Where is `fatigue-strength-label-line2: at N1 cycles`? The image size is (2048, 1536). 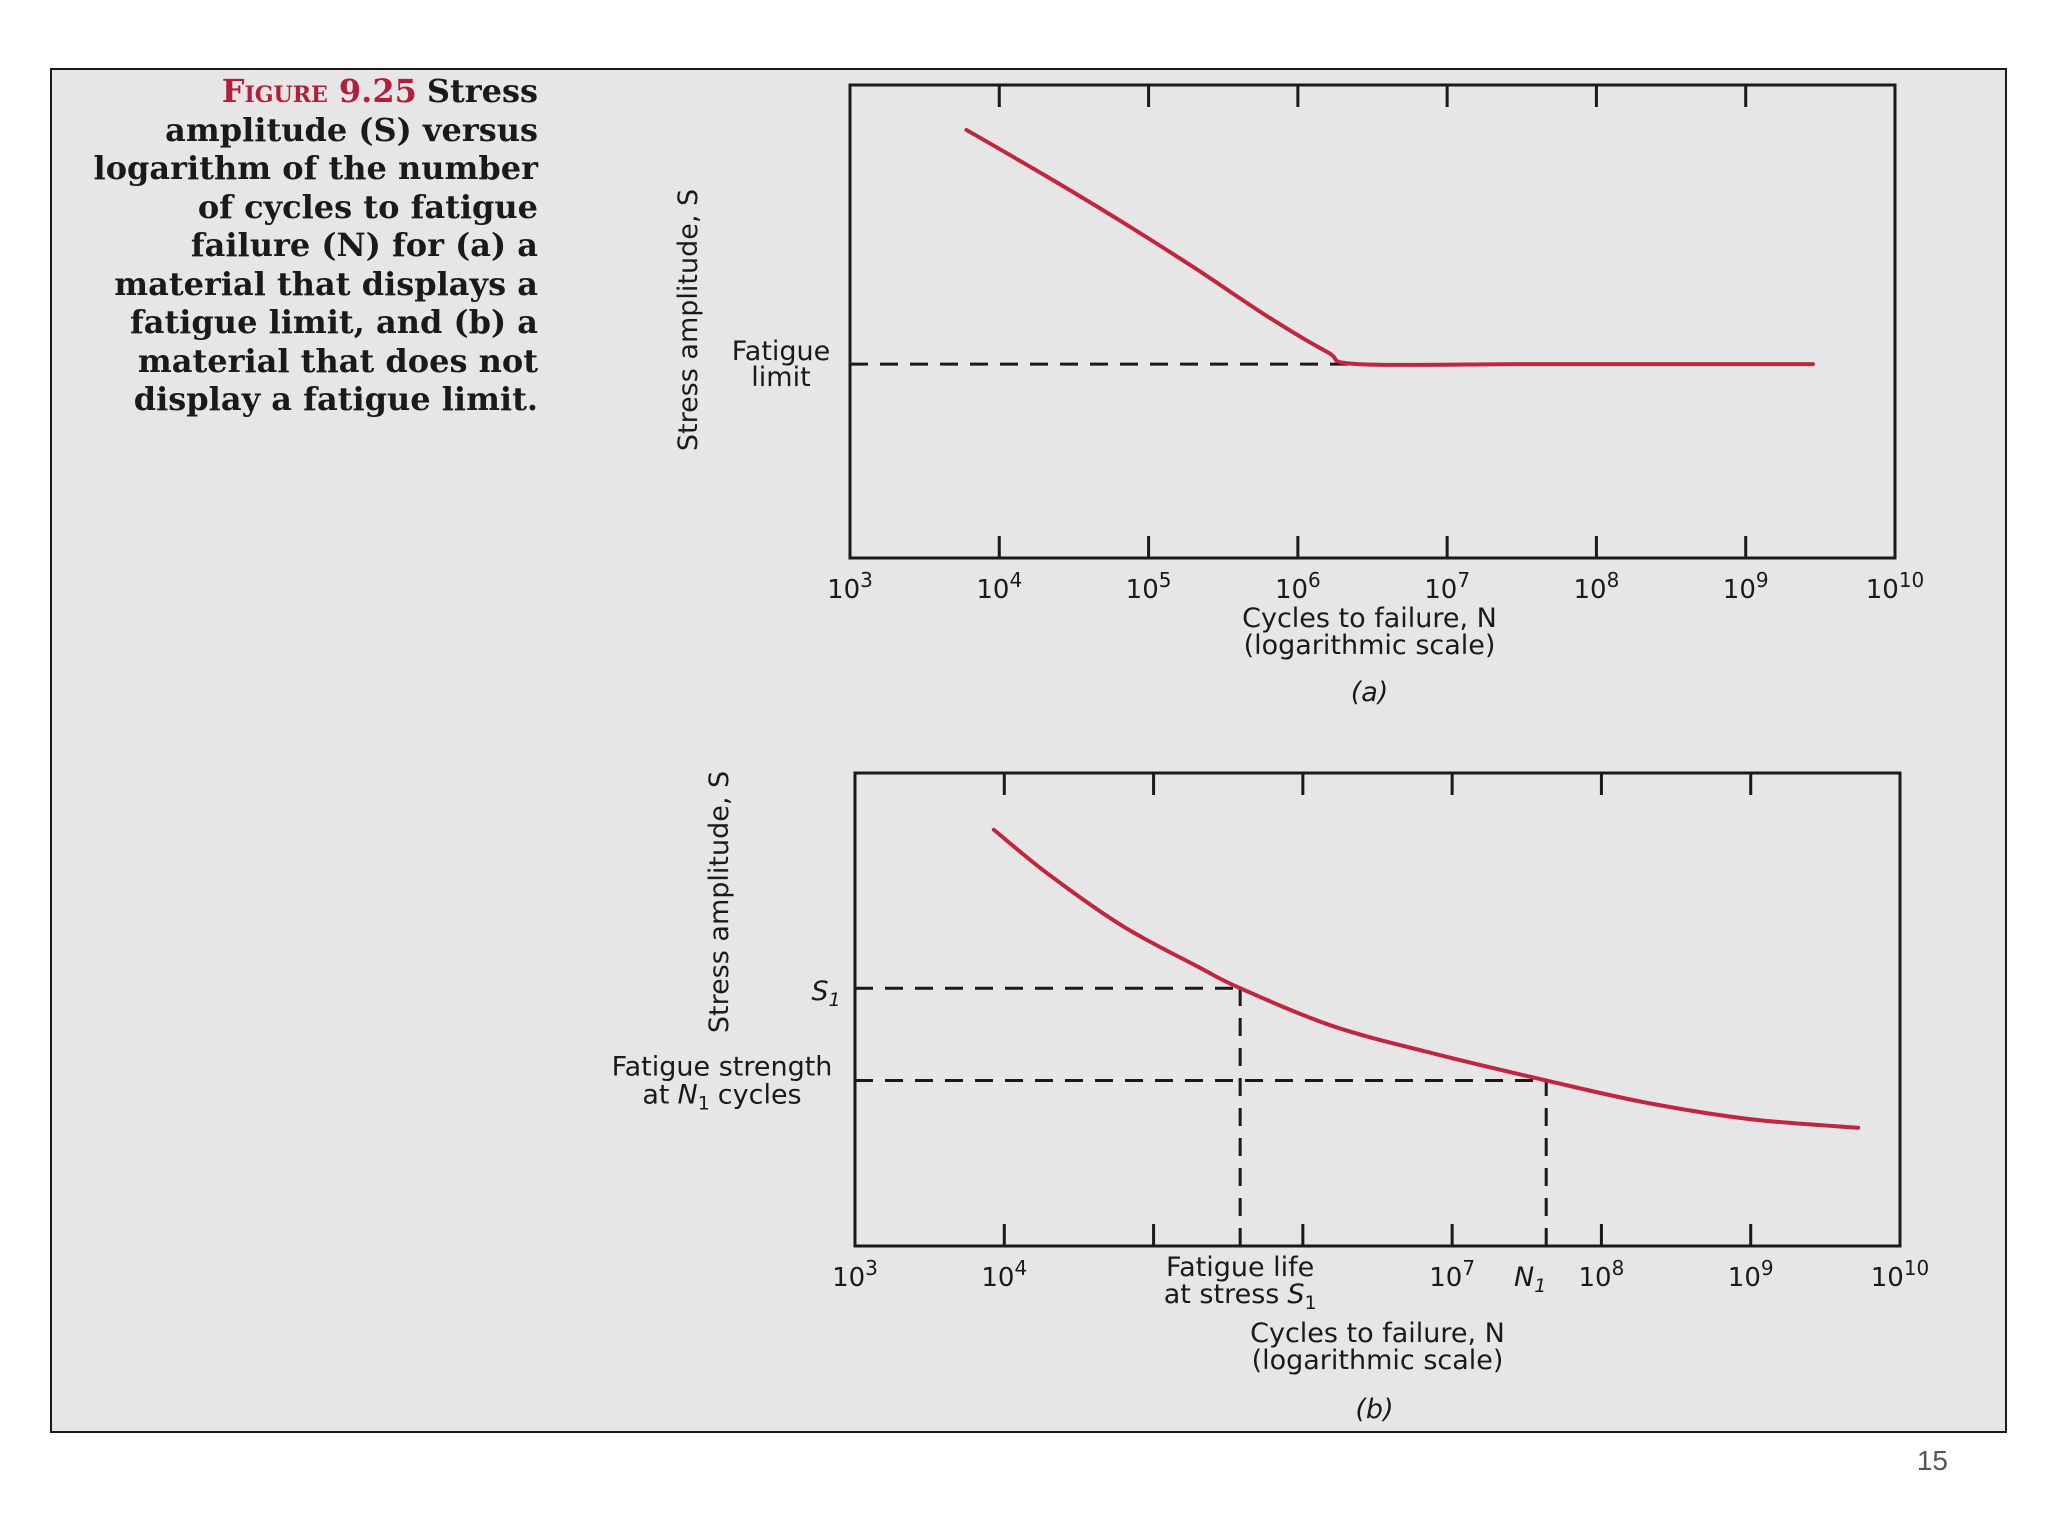
fatigue-strength-label-line2: at N1 cycles is located at coordinates (721, 1096).